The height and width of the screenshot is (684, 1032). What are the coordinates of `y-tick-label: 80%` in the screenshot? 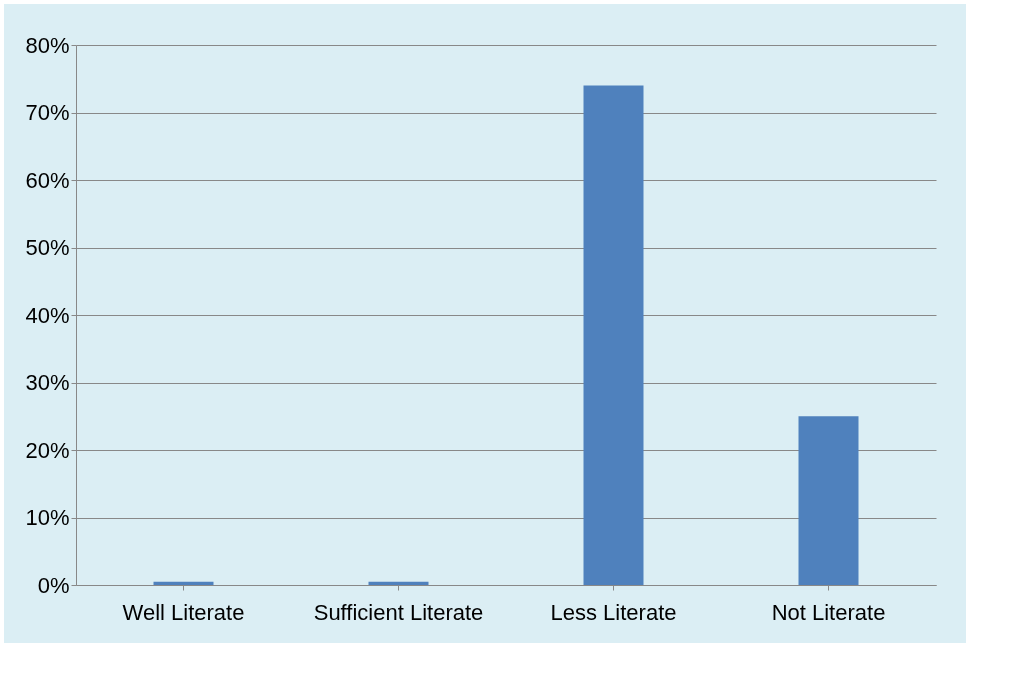 It's located at (47, 45).